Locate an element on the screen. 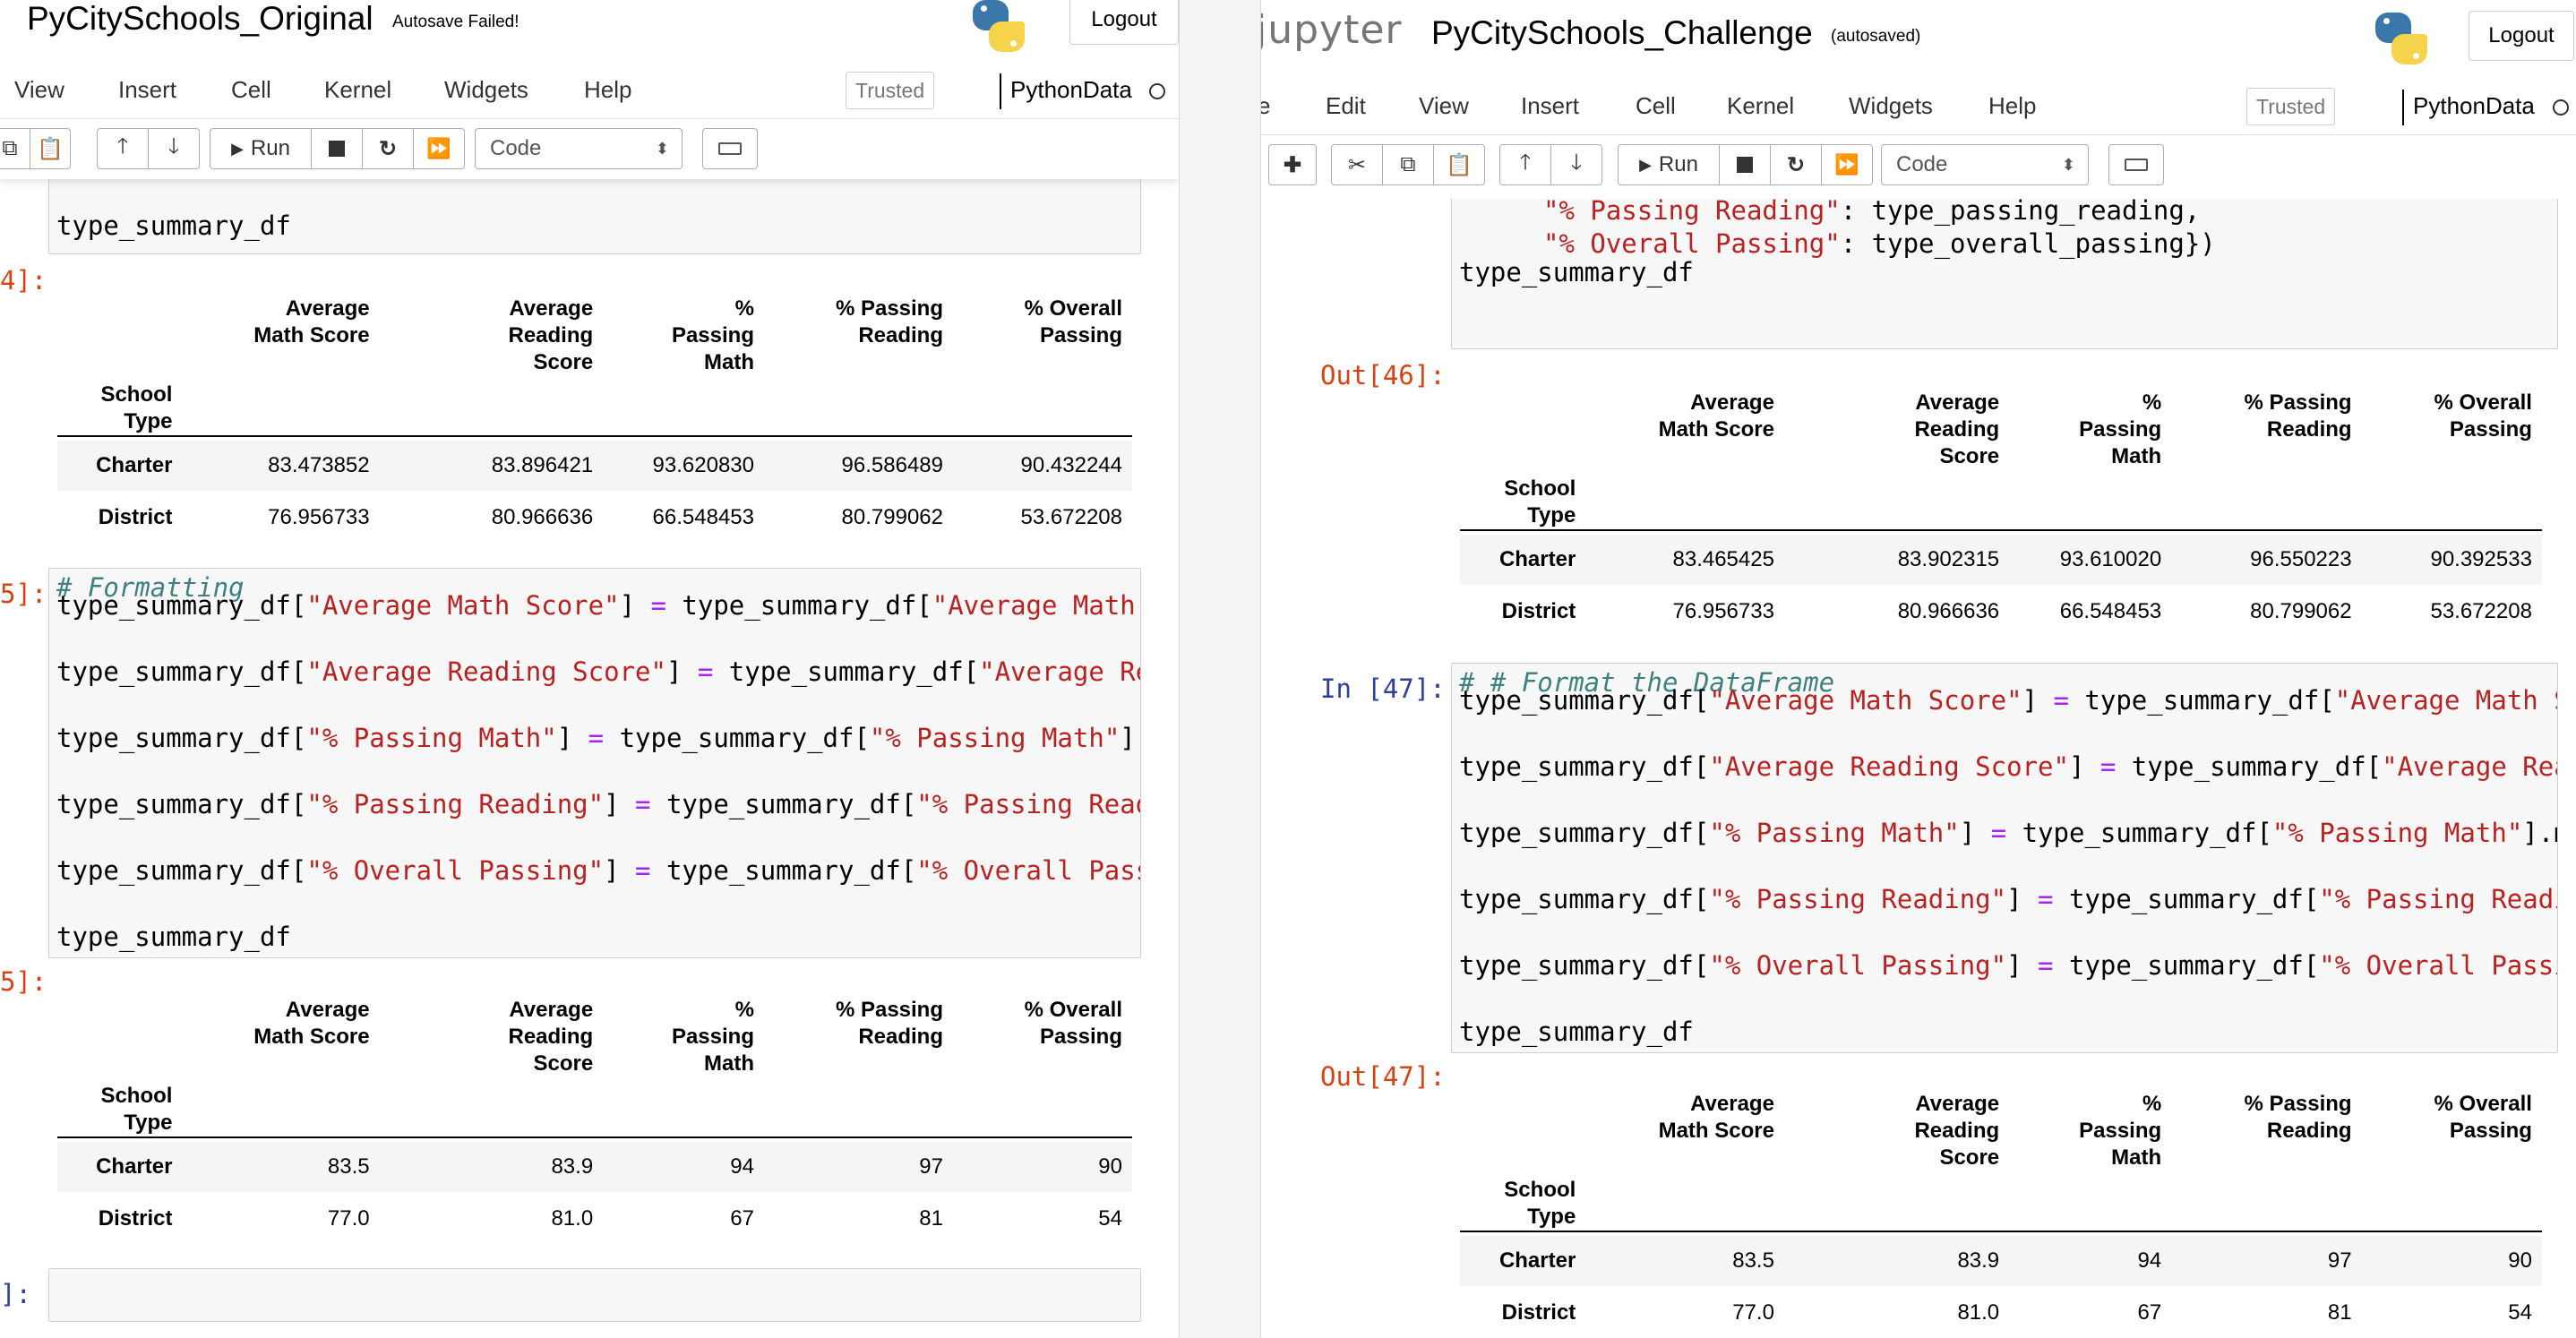 The width and height of the screenshot is (2576, 1338). code-token: = is located at coordinates (643, 804).